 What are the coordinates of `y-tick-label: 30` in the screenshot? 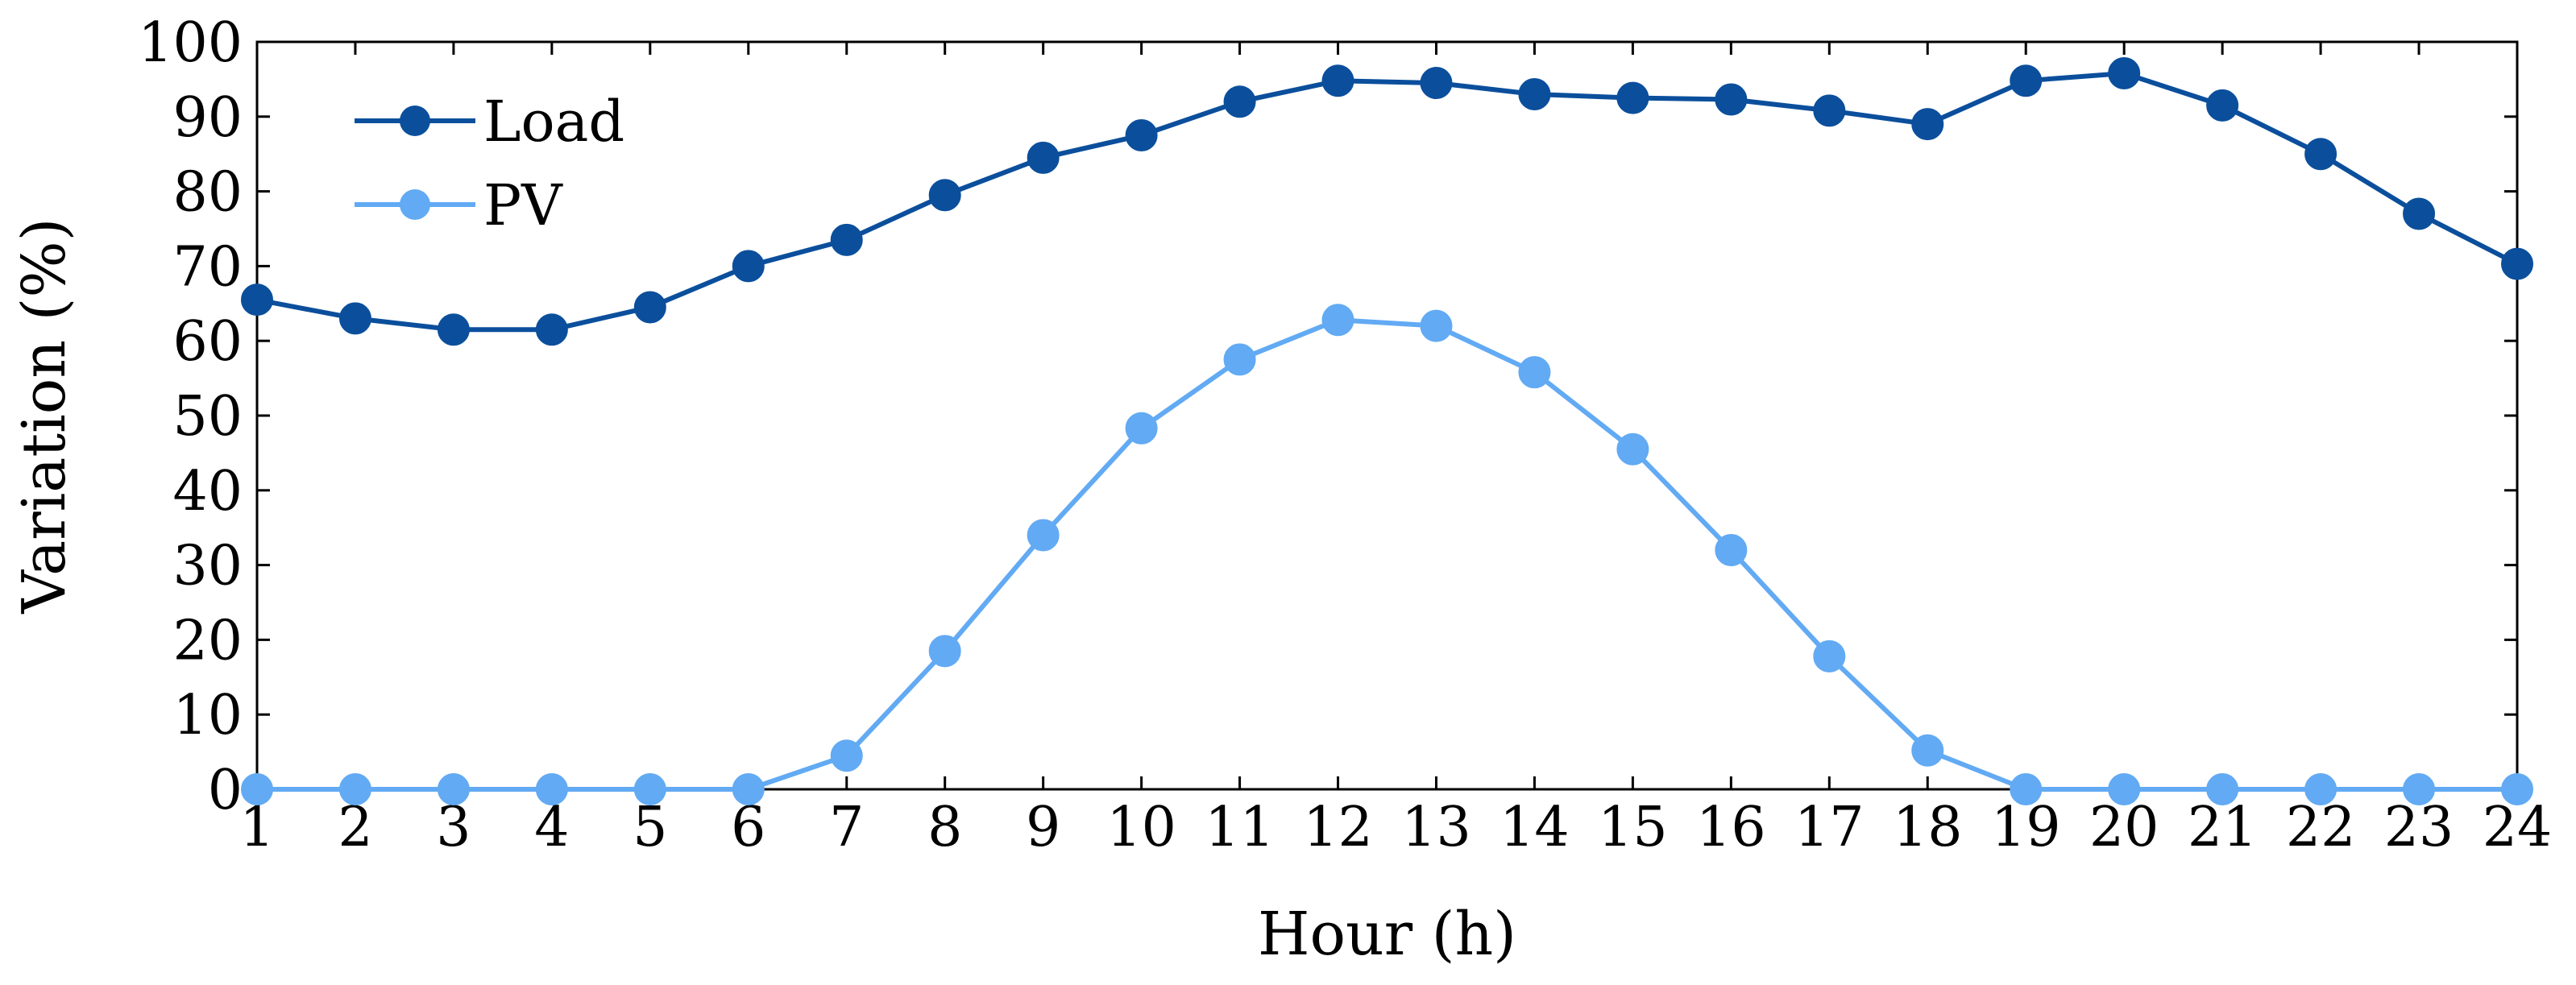 It's located at (207, 566).